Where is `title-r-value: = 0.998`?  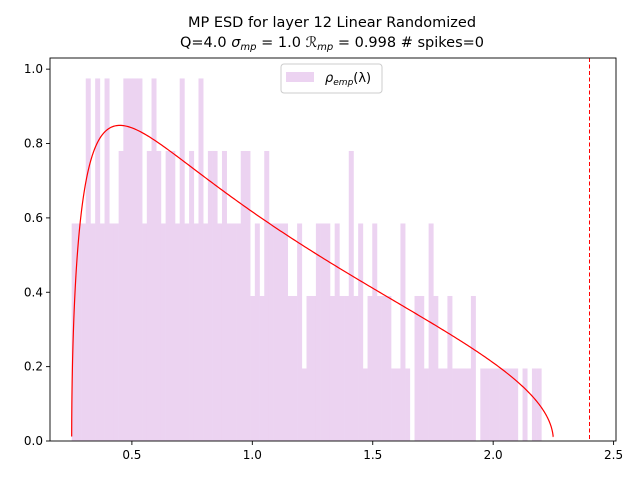
title-r-value: = 0.998 is located at coordinates (367, 43).